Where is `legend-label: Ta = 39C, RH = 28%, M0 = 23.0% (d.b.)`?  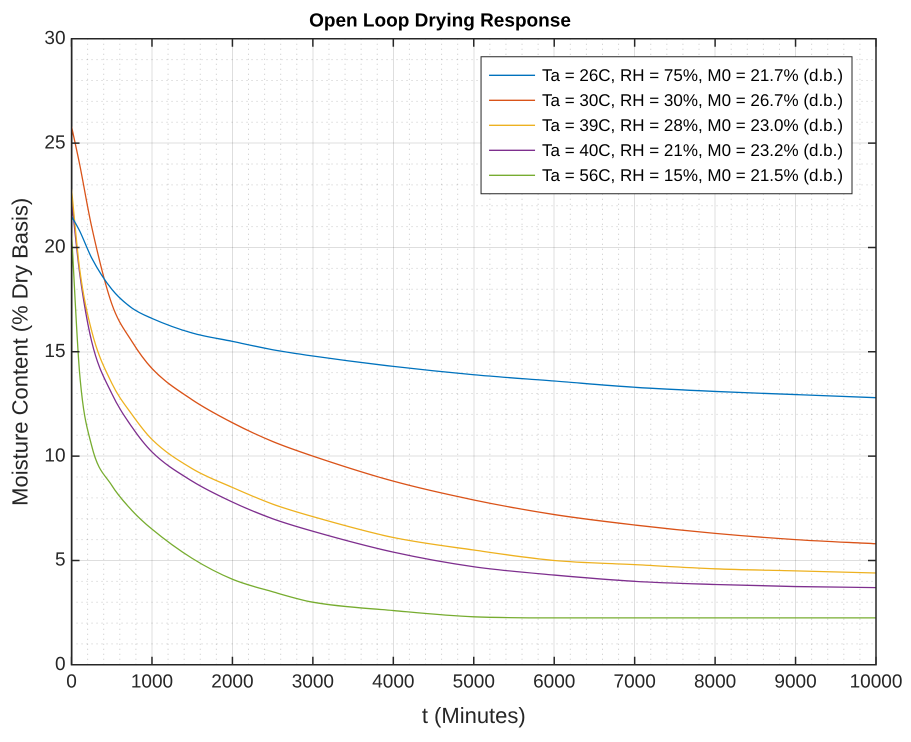
legend-label: Ta = 39C, RH = 28%, M0 = 23.0% (d.b.) is located at coordinates (692, 125).